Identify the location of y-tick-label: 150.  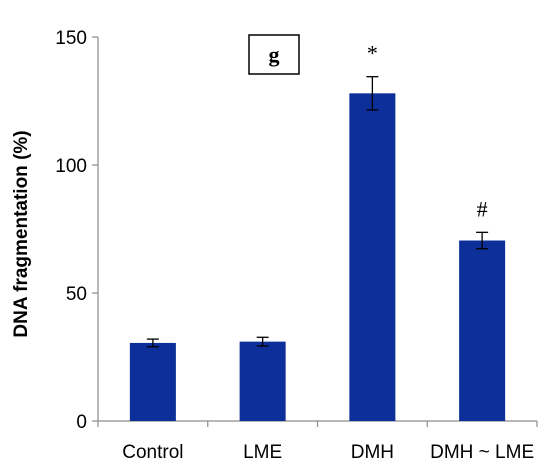
(71, 38).